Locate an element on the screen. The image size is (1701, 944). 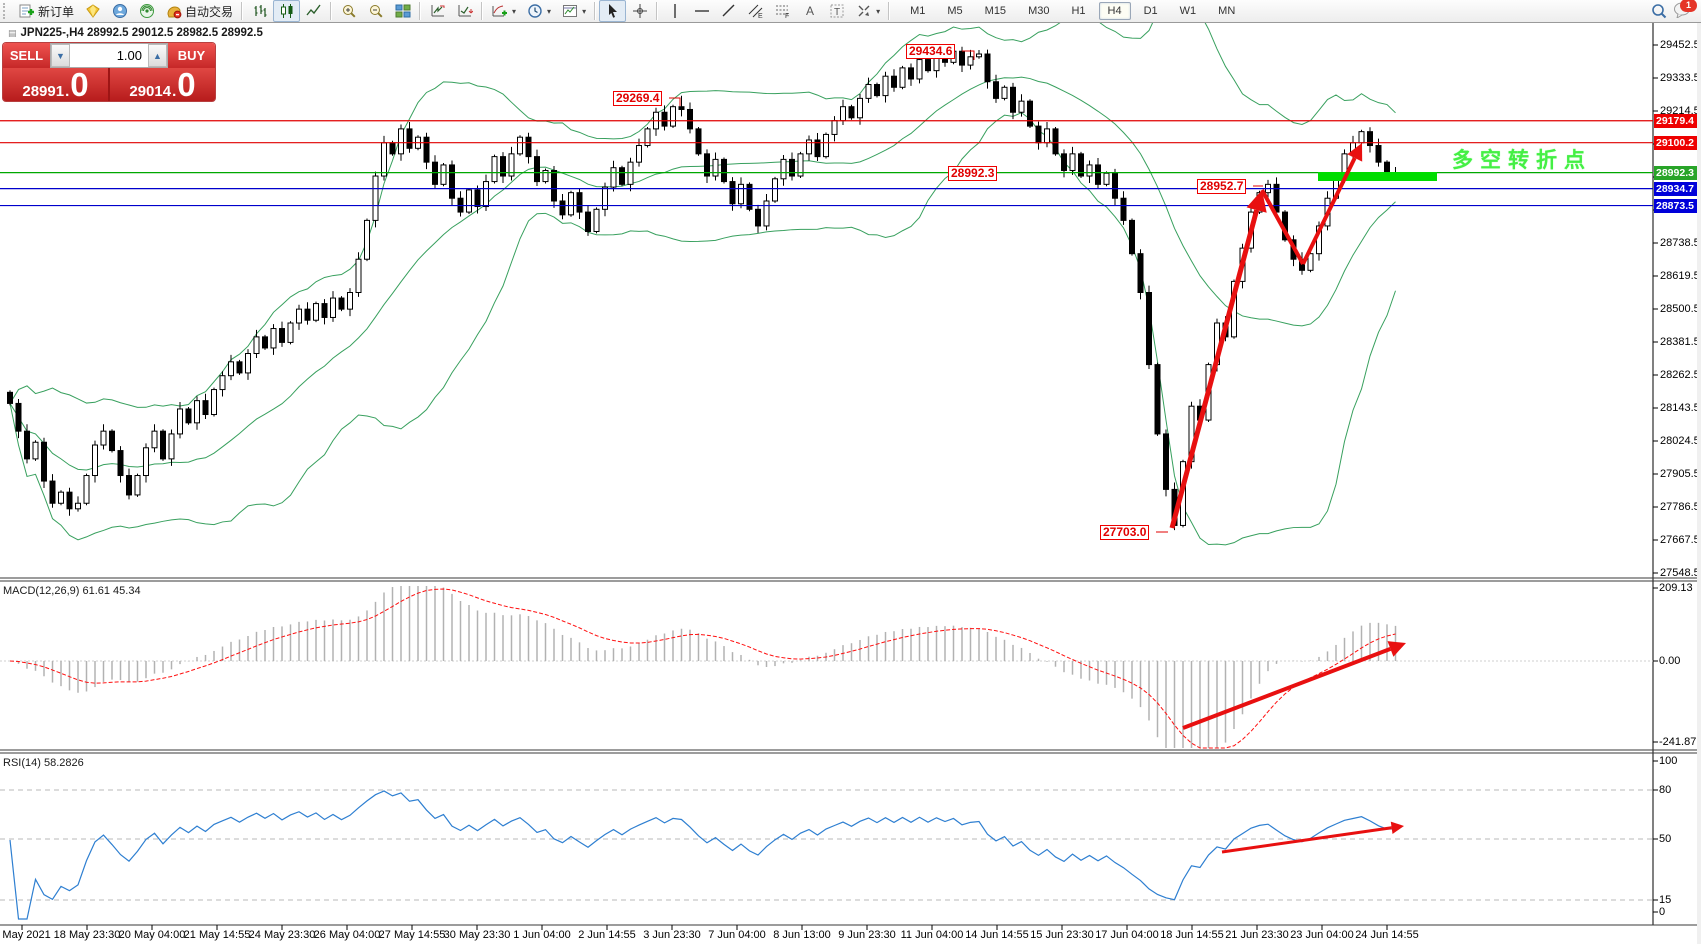
fibonacci-tool: F is located at coordinates (782, 11).